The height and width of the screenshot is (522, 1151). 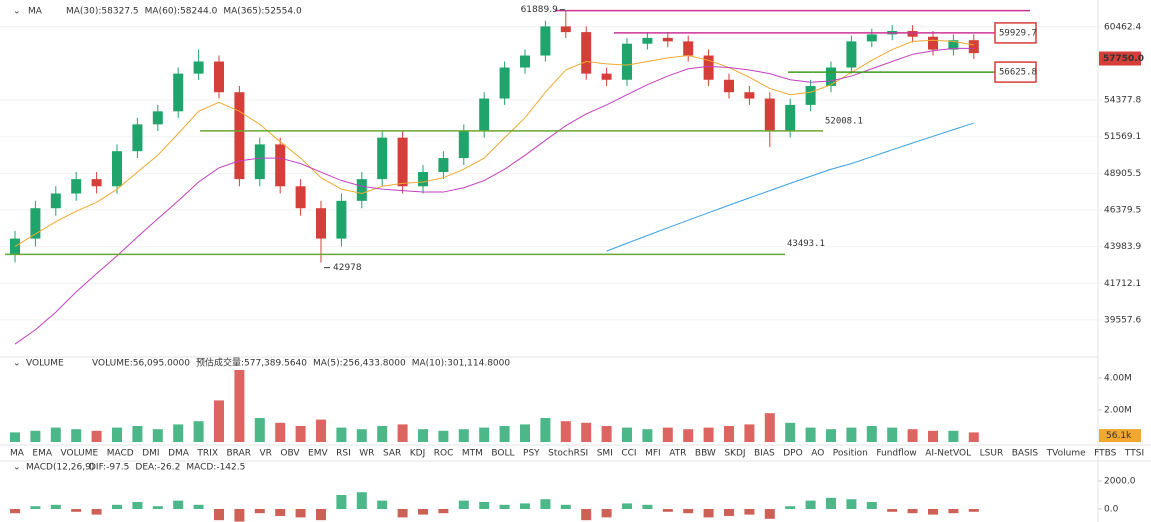 What do you see at coordinates (1105, 454) in the screenshot?
I see `indicator-tab: FTBS` at bounding box center [1105, 454].